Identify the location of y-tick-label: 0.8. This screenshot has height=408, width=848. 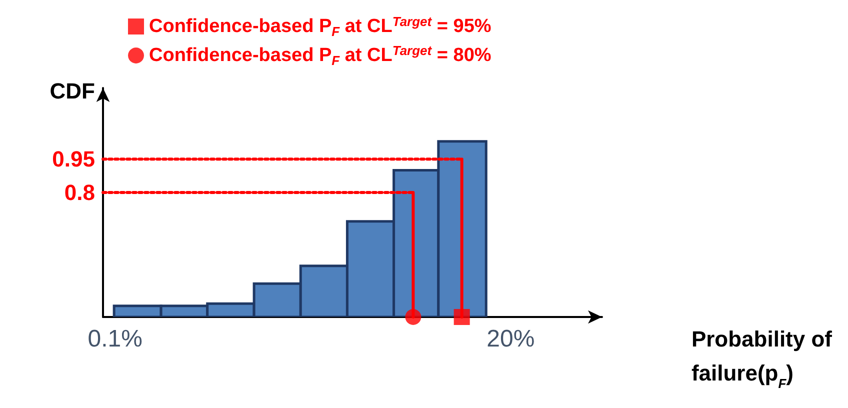
(79, 192).